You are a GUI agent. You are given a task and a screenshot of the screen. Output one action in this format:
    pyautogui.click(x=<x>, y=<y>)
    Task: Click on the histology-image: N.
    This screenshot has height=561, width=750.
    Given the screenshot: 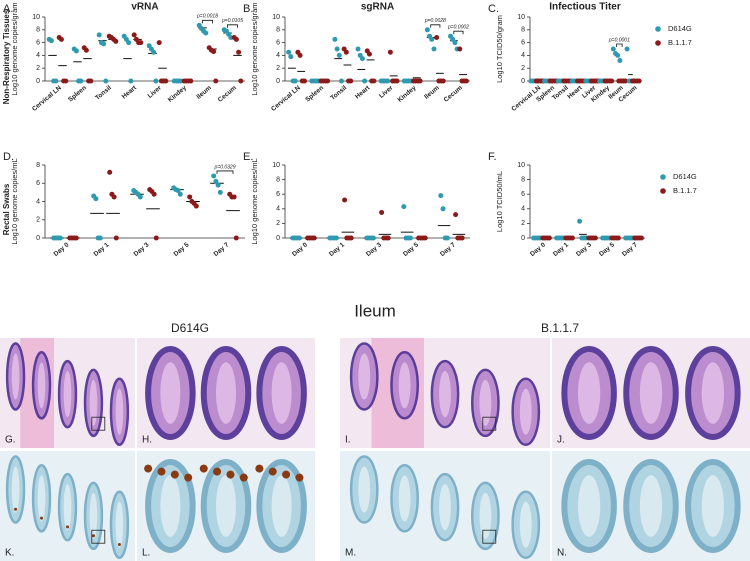 What is the action you would take?
    pyautogui.click(x=651, y=506)
    